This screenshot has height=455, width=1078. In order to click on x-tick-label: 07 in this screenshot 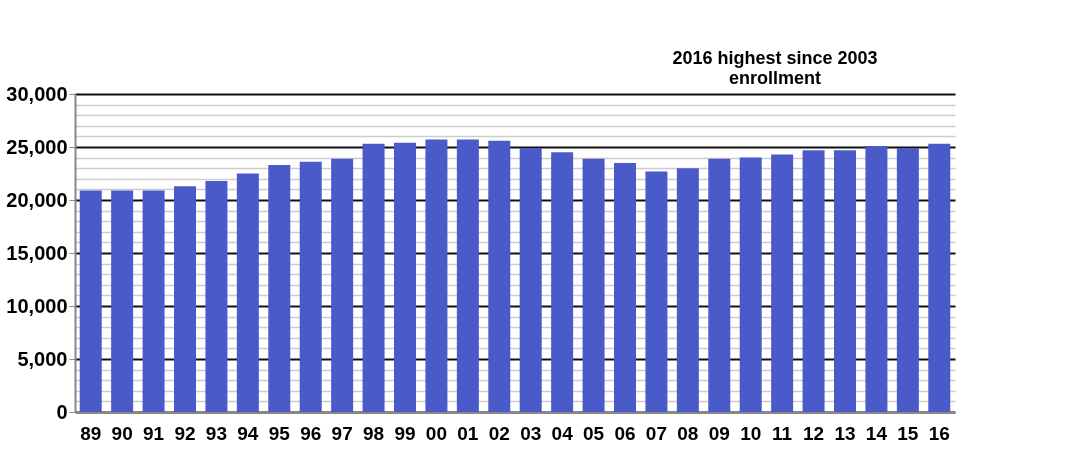, I will do `click(656, 433)`.